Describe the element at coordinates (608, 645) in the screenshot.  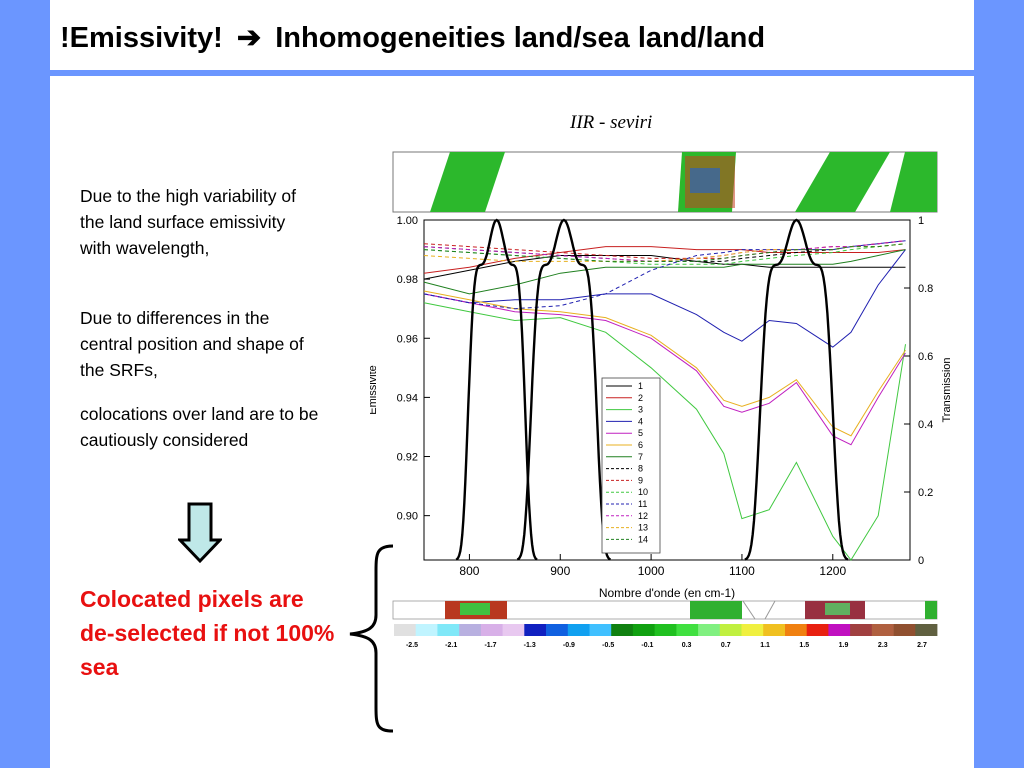
I see `colorbar-label: -0.5` at that location.